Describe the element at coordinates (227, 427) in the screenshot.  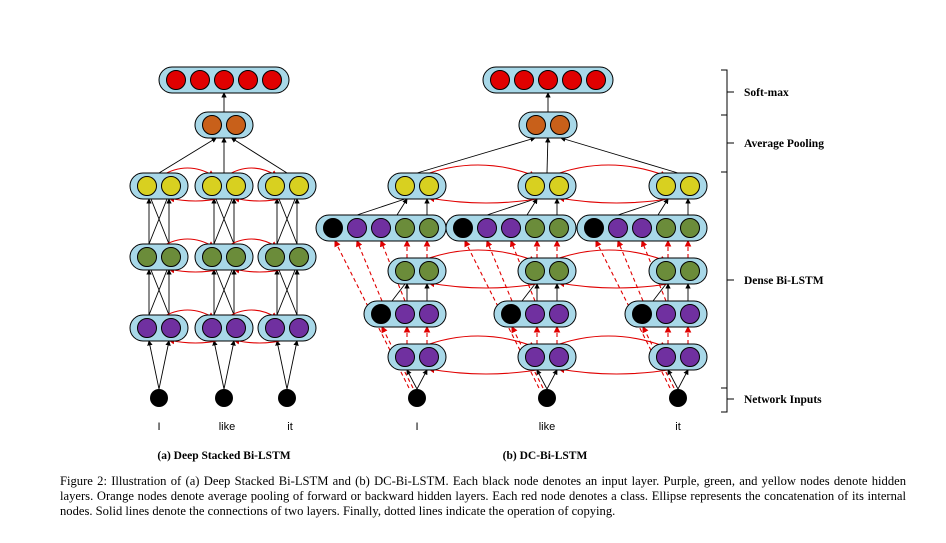
I see `left-word-like: like` at that location.